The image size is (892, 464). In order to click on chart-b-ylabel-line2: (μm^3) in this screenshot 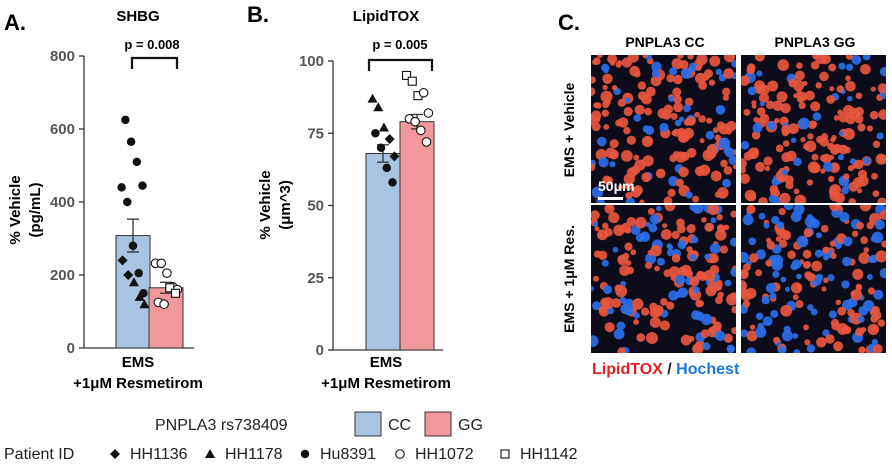, I will do `click(285, 205)`.